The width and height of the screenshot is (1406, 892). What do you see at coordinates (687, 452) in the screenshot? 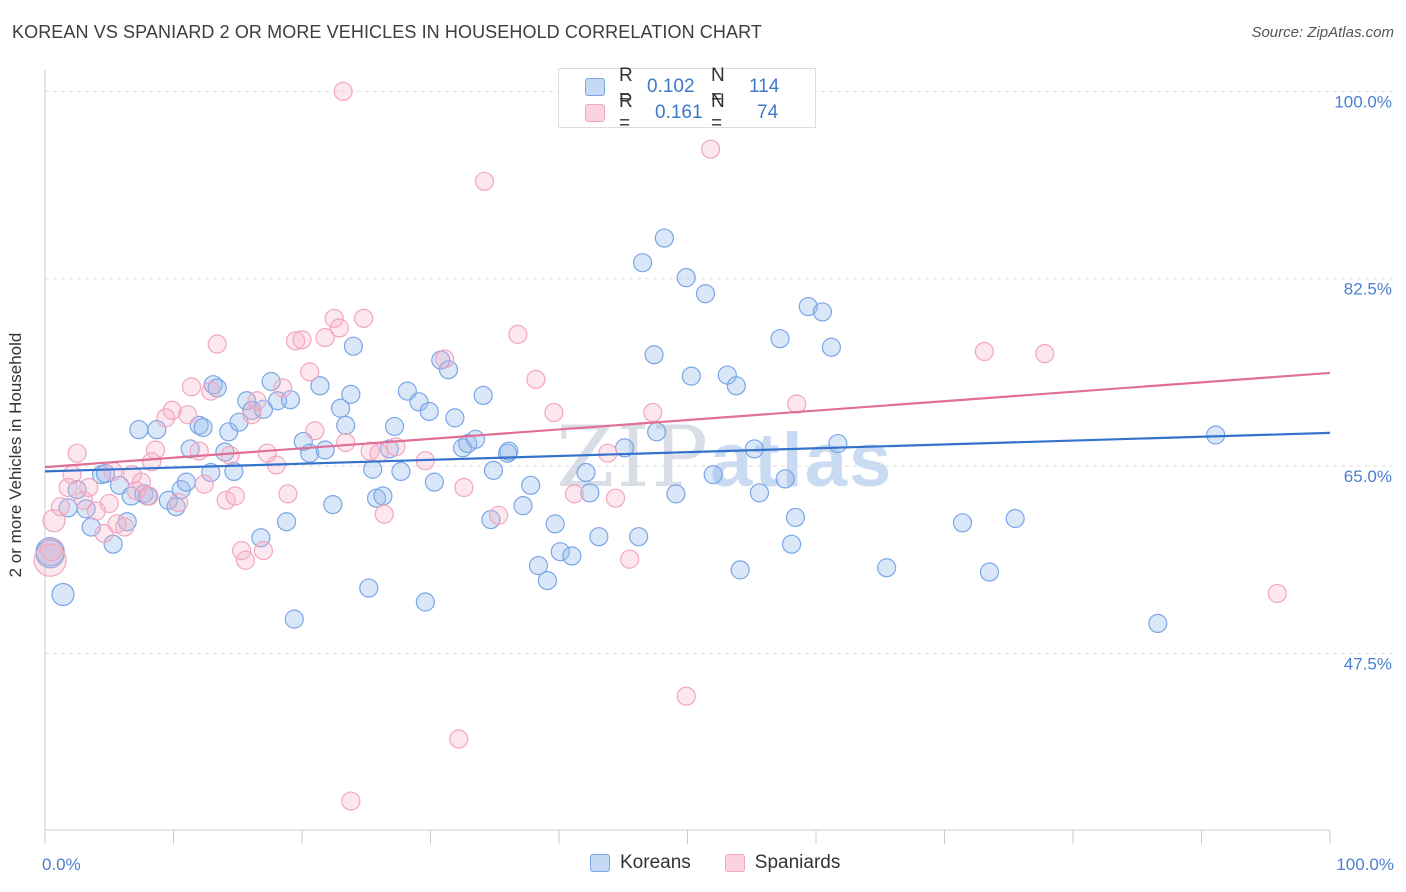
I see `koreans-trend-line` at bounding box center [687, 452].